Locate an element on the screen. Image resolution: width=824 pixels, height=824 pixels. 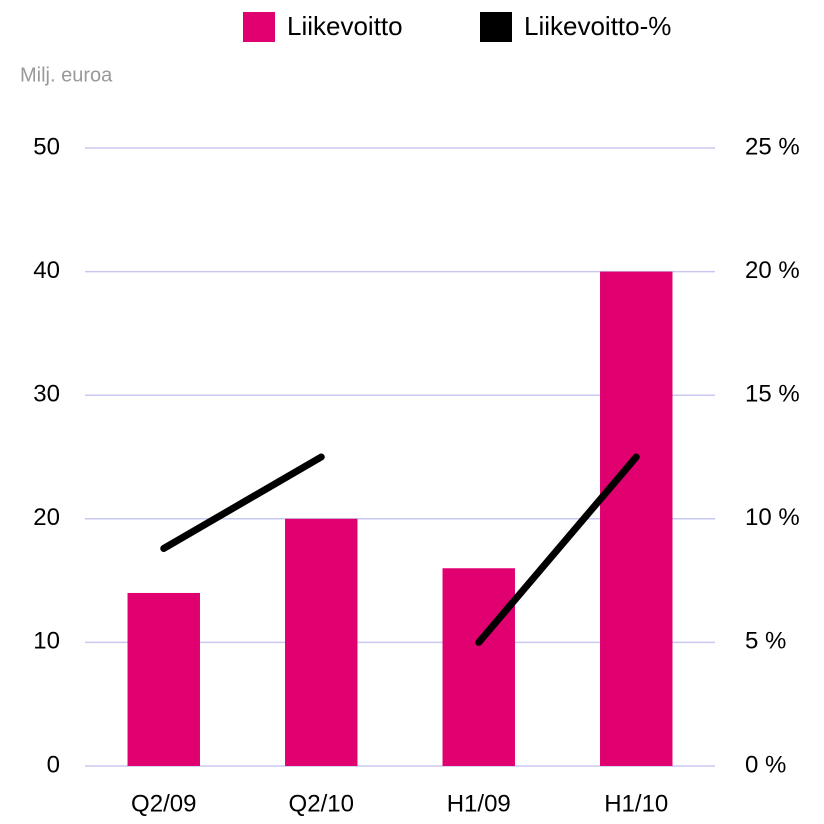
y-tick-label: 10 is located at coordinates (46, 641).